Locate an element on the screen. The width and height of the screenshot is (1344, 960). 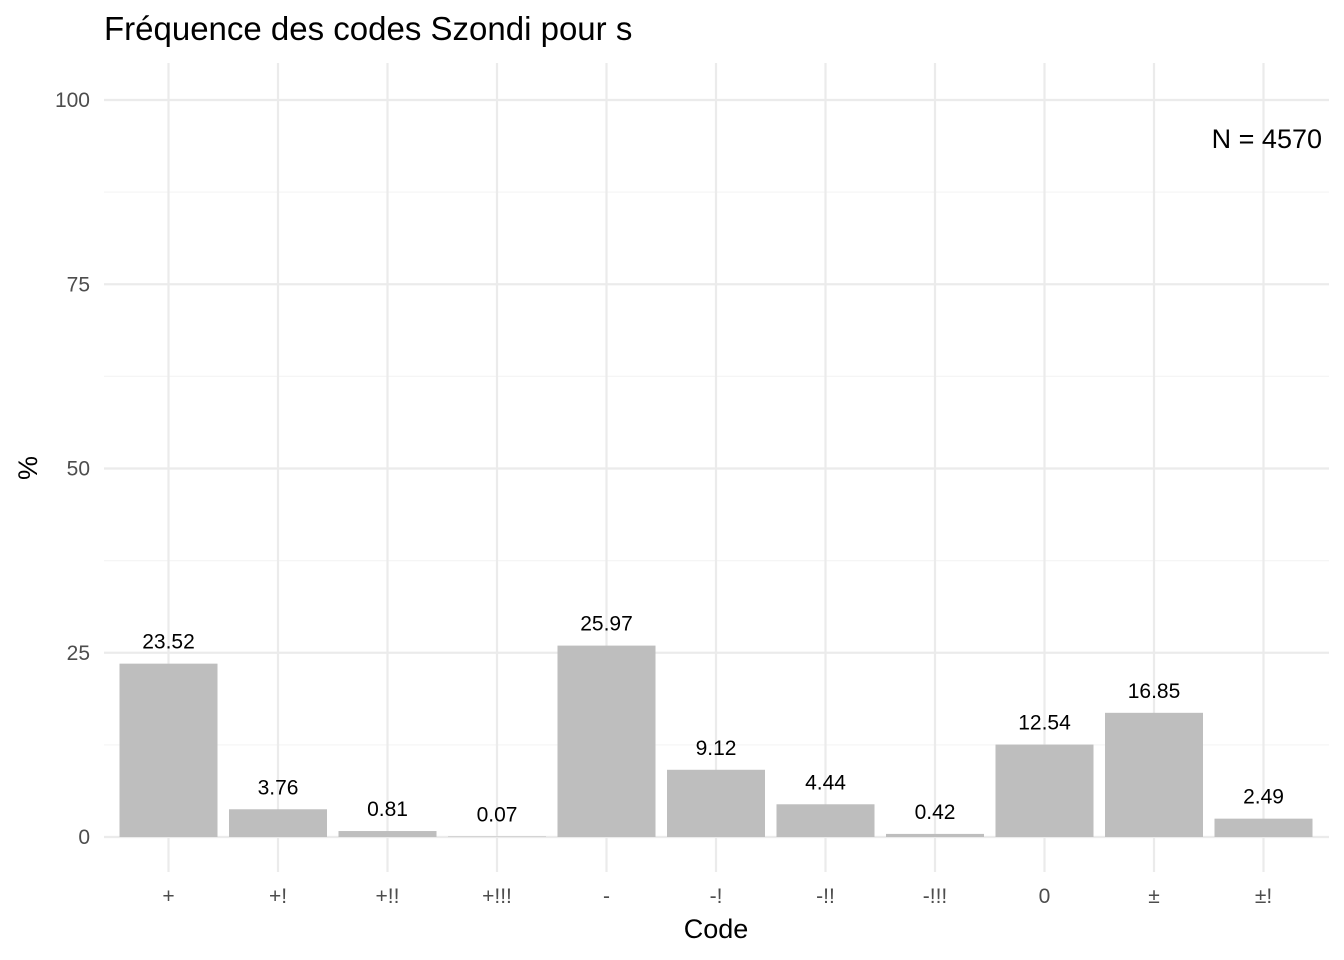
y-axis-tick-labels: 0 25 50 75 100 is located at coordinates (72, 469).